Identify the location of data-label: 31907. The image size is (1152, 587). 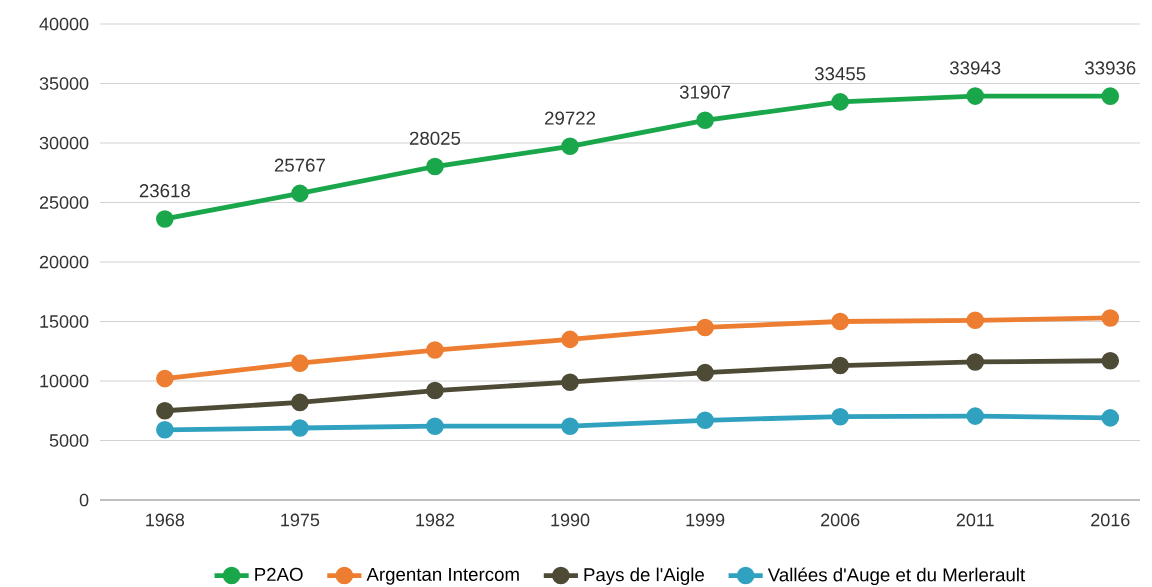
(705, 92).